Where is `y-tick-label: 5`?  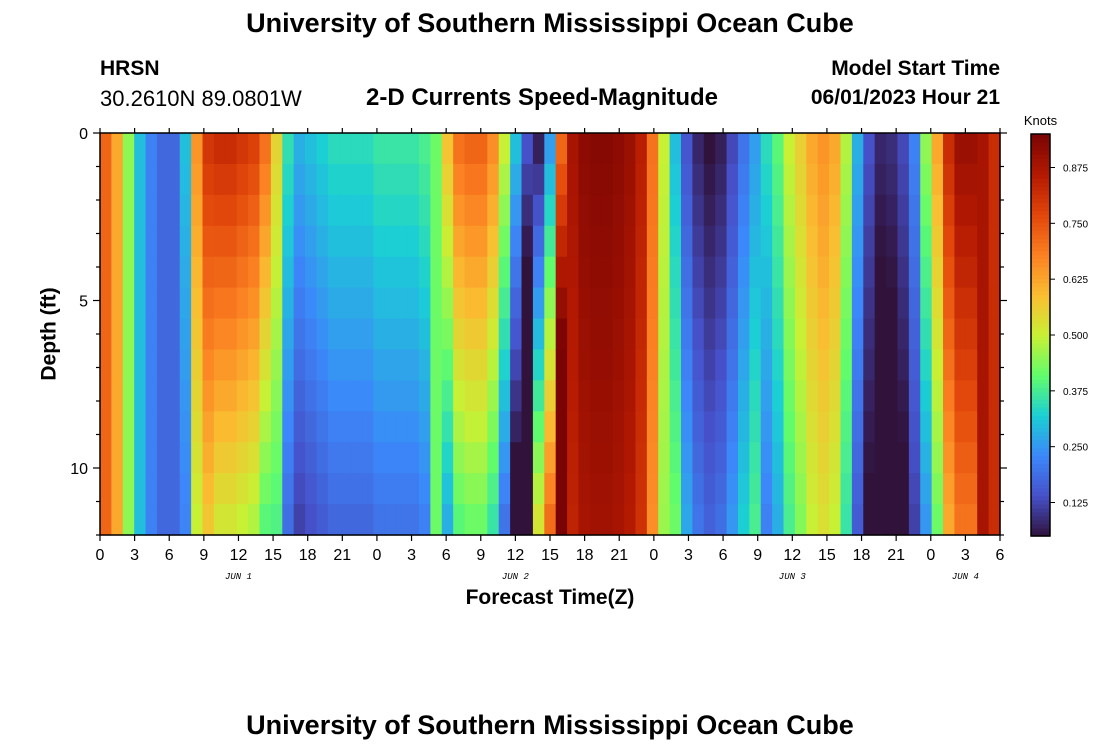 y-tick-label: 5 is located at coordinates (83, 302).